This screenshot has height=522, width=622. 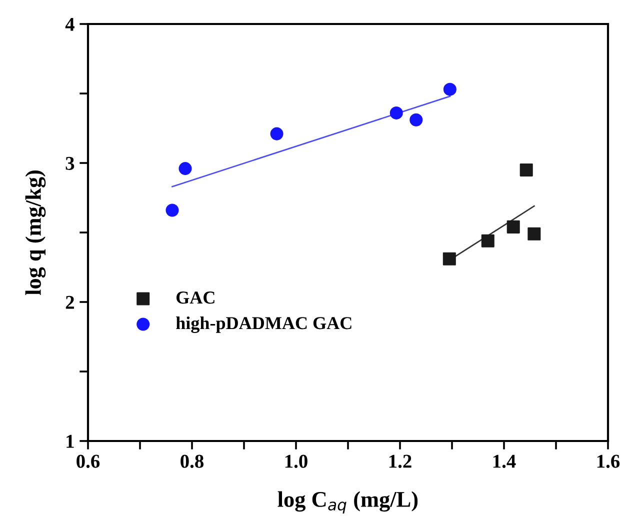 What do you see at coordinates (70, 302) in the screenshot?
I see `y-tick-label: 2` at bounding box center [70, 302].